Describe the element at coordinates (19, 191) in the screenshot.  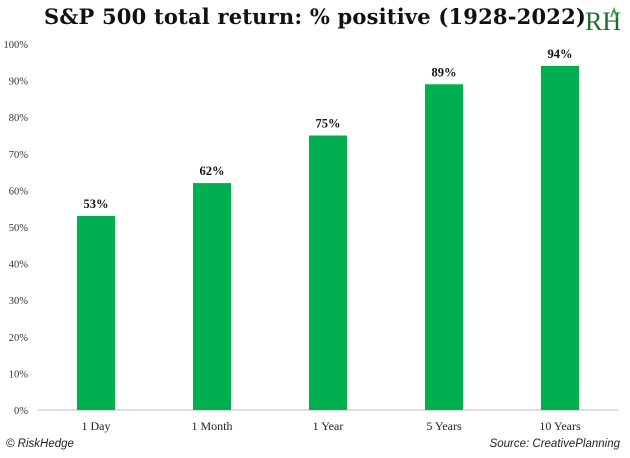
I see `y-tick-label: 60%` at that location.